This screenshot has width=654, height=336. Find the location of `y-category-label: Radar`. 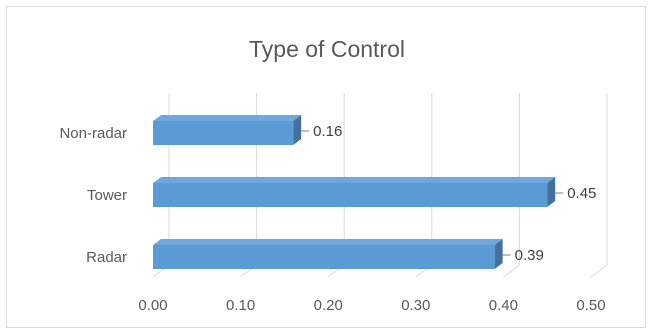

y-category-label: Radar is located at coordinates (106, 257).